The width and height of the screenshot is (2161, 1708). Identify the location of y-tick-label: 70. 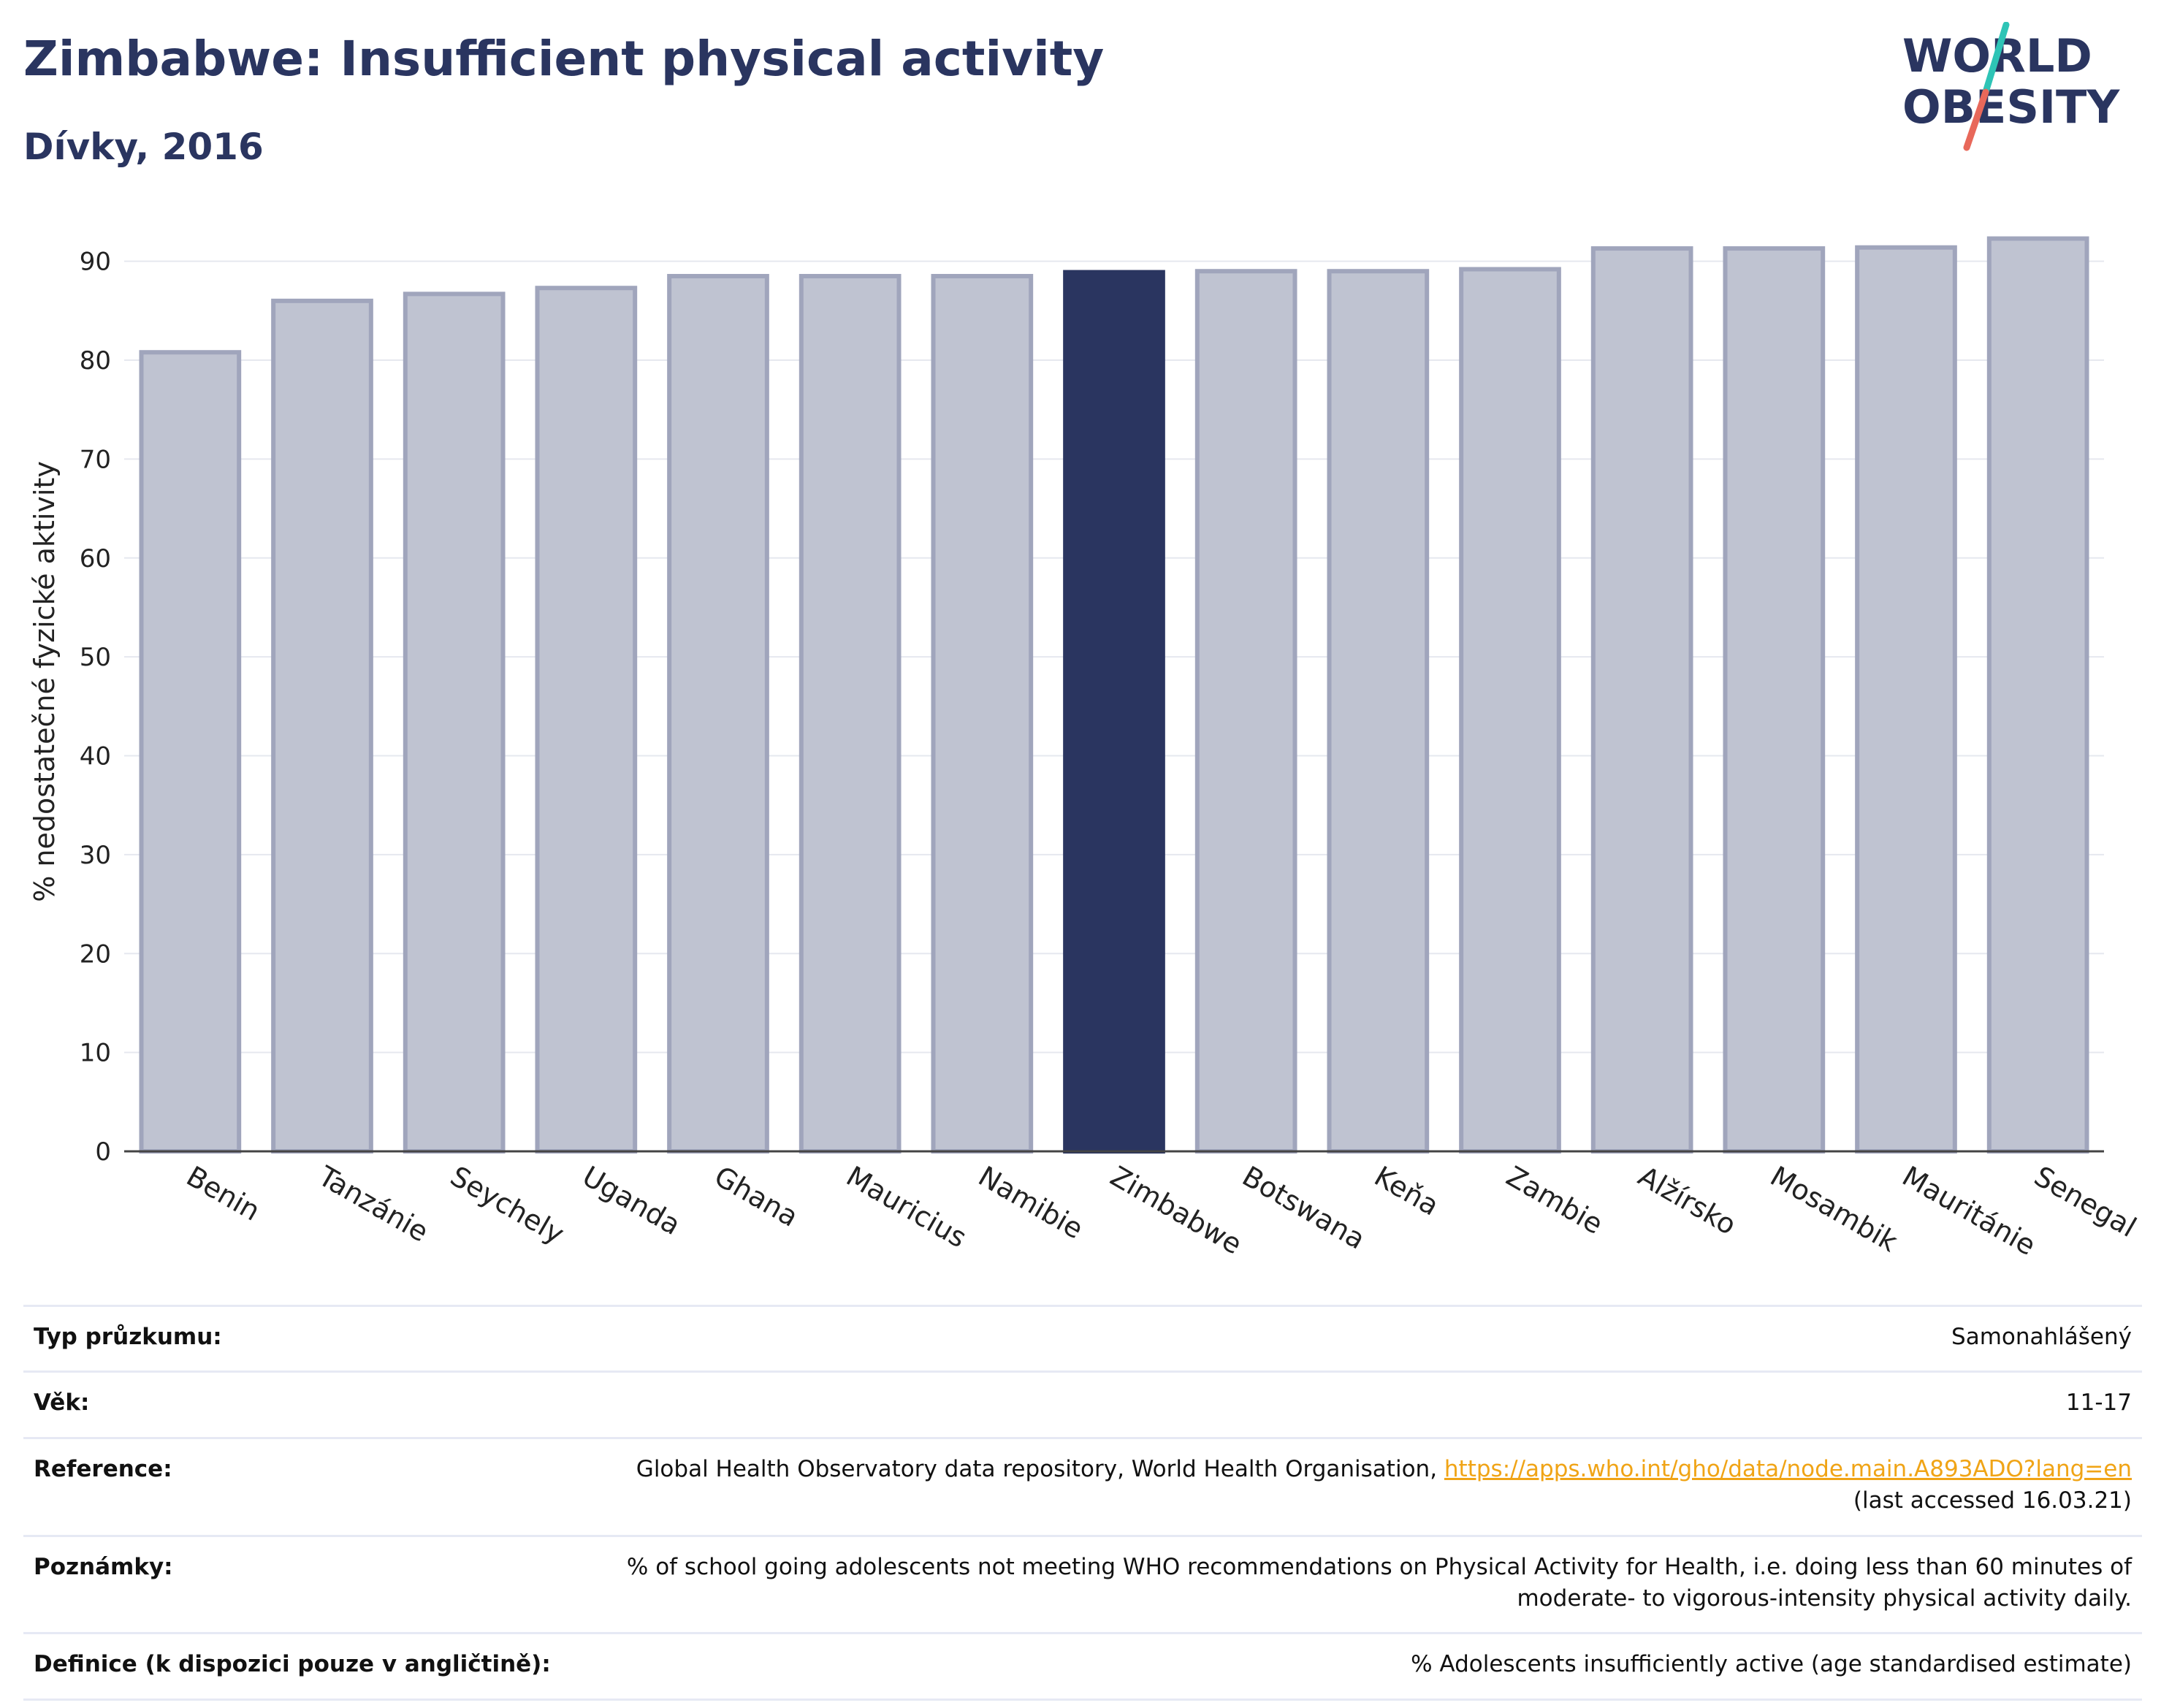
(96, 459).